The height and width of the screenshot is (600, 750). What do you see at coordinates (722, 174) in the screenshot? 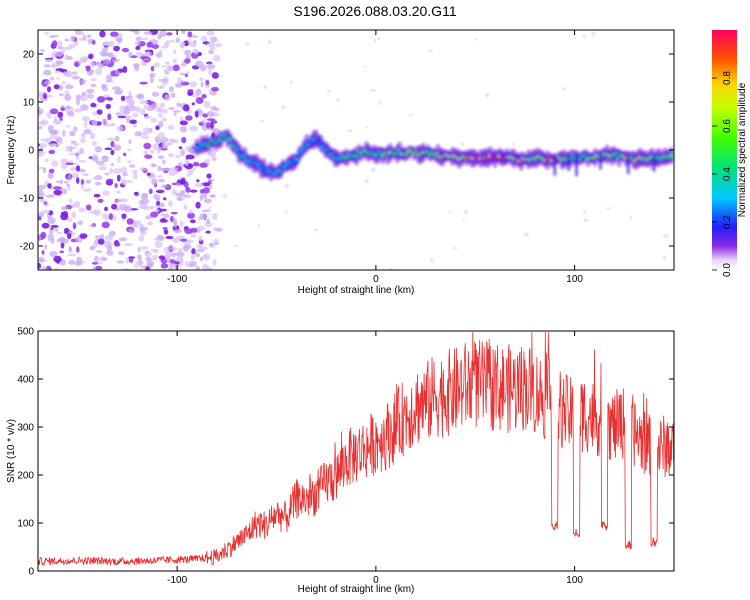
I see `colorbar-ticks: 0.0 0.2 0.4 0.6 0.8` at bounding box center [722, 174].